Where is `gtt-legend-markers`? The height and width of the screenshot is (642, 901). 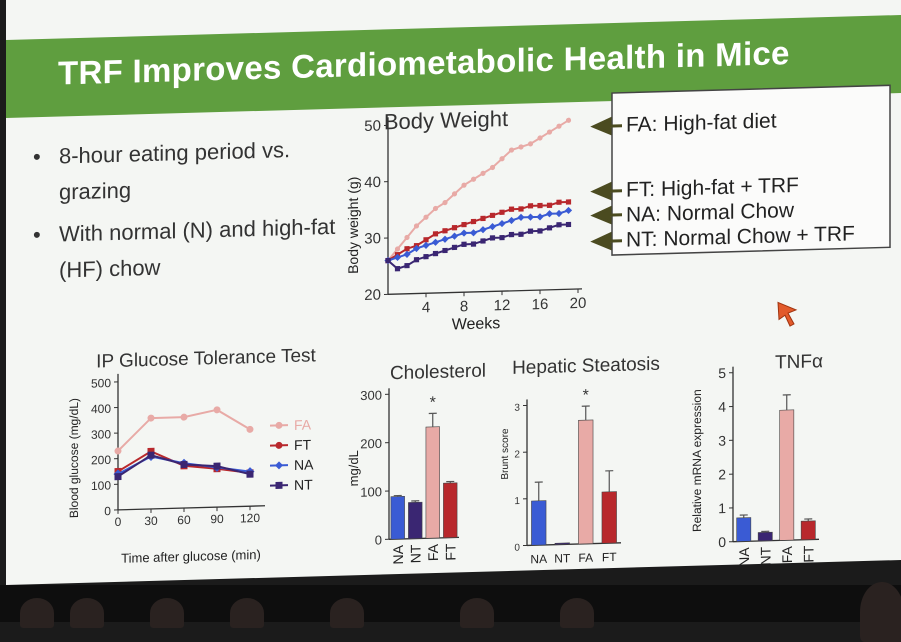
gtt-legend-markers is located at coordinates (279, 456).